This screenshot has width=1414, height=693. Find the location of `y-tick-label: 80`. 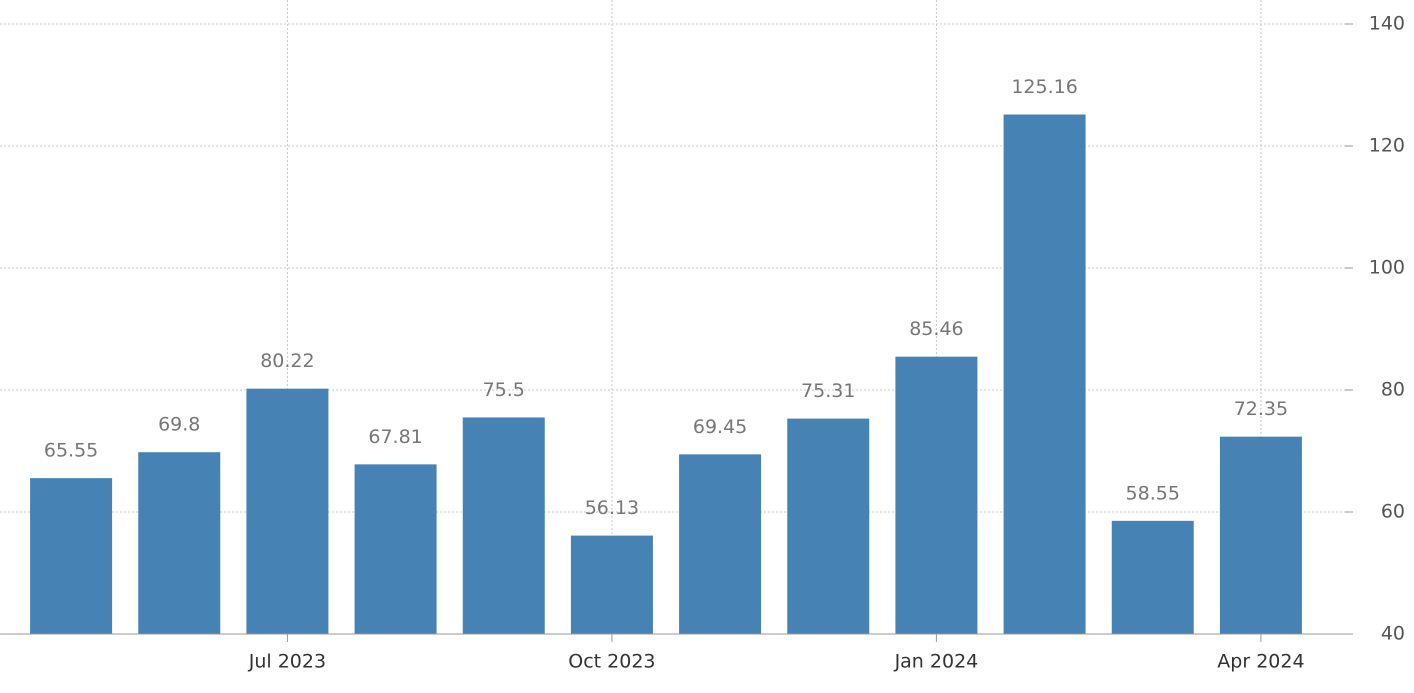

y-tick-label: 80 is located at coordinates (1393, 390).